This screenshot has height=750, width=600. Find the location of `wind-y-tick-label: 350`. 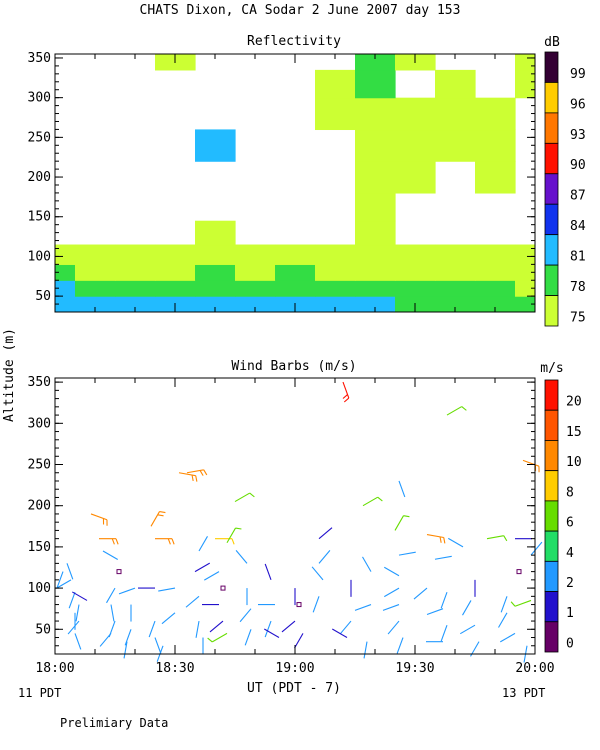

wind-y-tick-label: 350 is located at coordinates (39, 382).